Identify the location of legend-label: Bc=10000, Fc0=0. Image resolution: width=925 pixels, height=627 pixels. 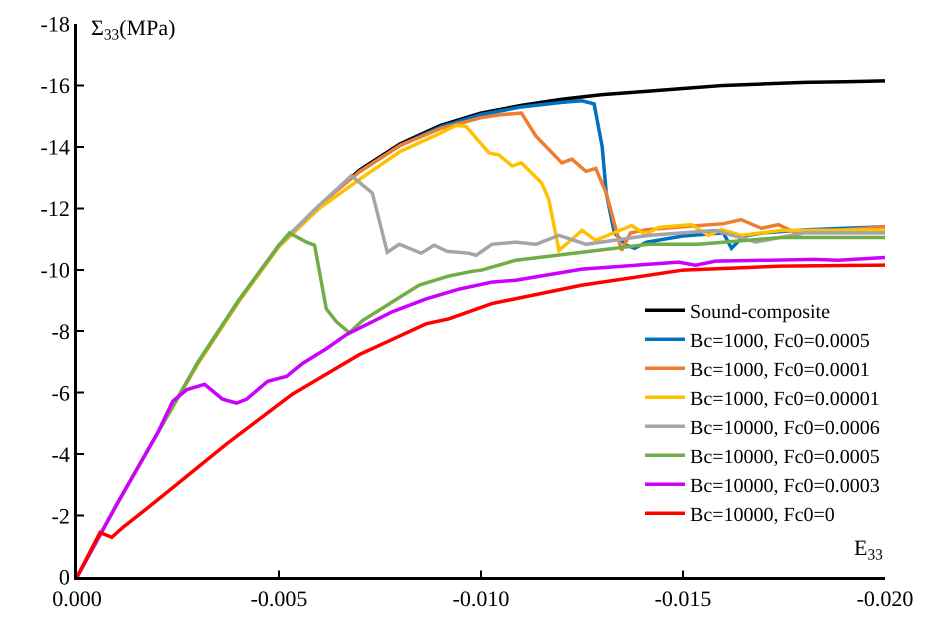
(762, 515).